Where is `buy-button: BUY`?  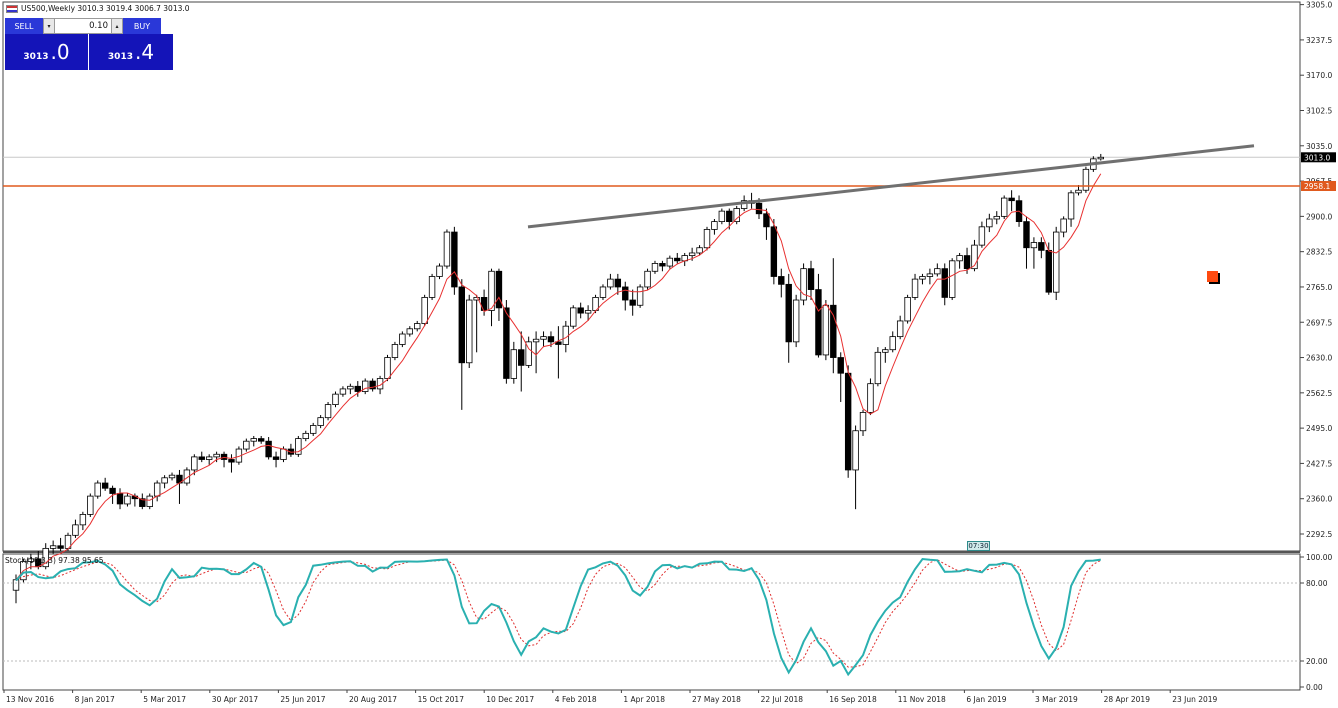 buy-button: BUY is located at coordinates (142, 26).